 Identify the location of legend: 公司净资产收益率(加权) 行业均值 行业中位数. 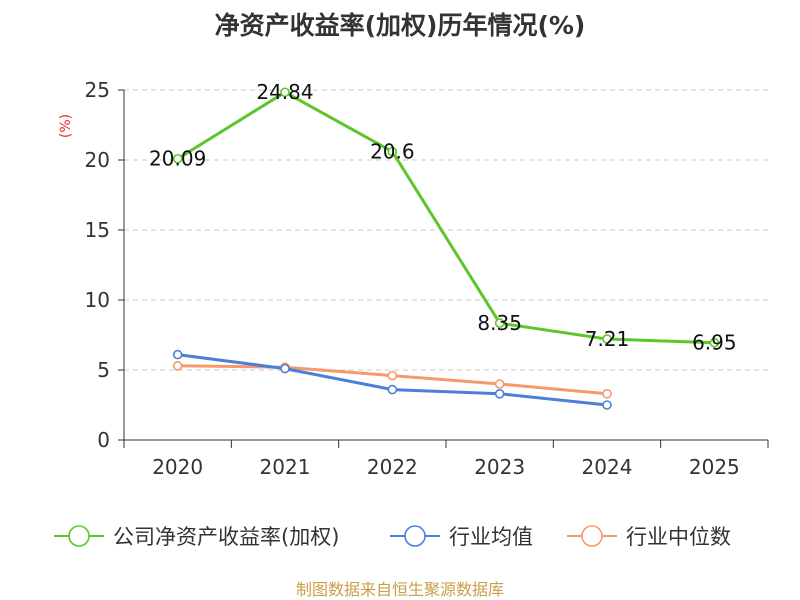
(392, 537).